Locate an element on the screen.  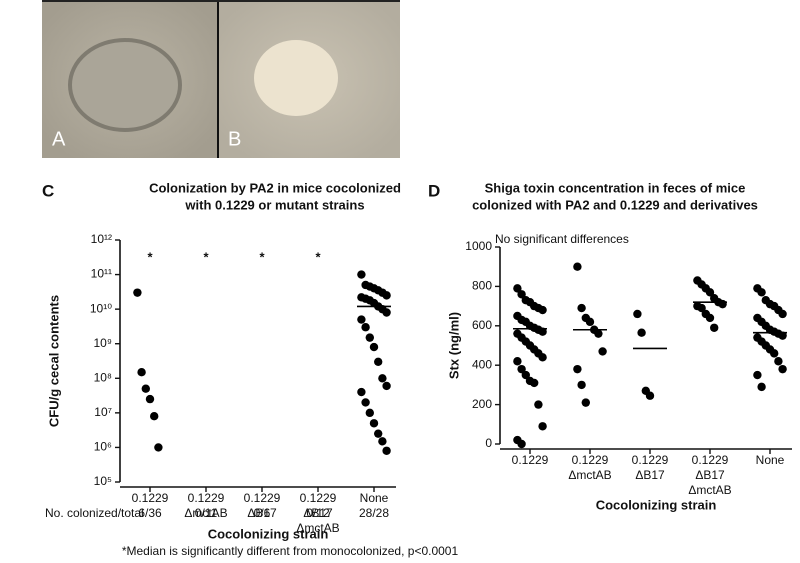
count-label: 28/28 is located at coordinates (374, 513).